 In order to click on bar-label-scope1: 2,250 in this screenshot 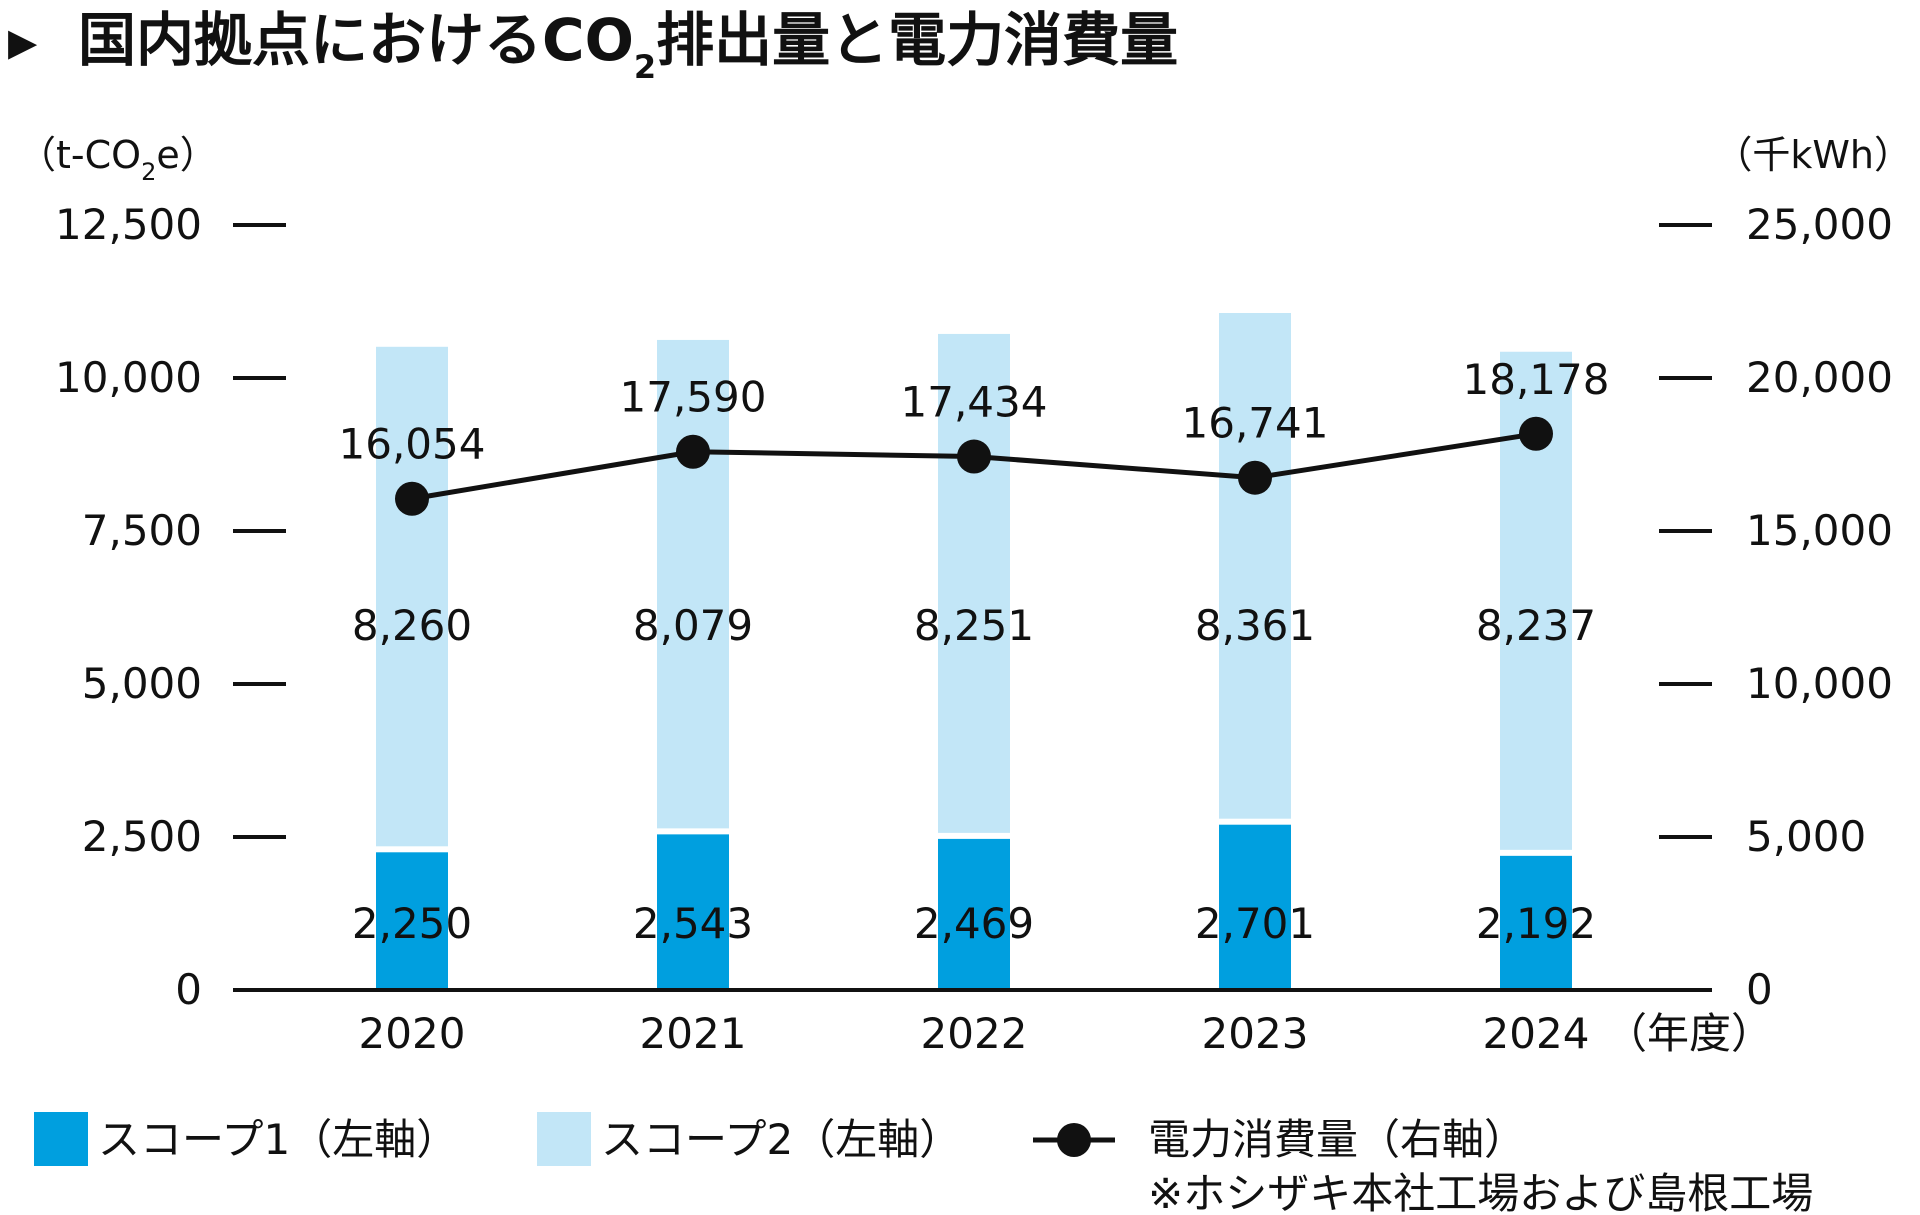, I will do `click(412, 923)`.